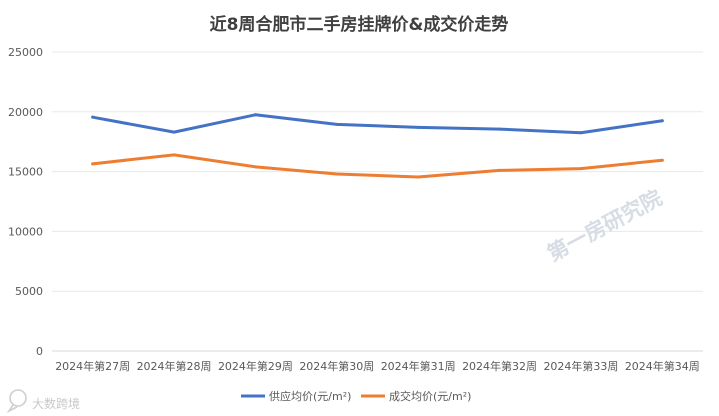 The height and width of the screenshot is (416, 719). What do you see at coordinates (604, 226) in the screenshot?
I see `watermark: 第一房研究院` at bounding box center [604, 226].